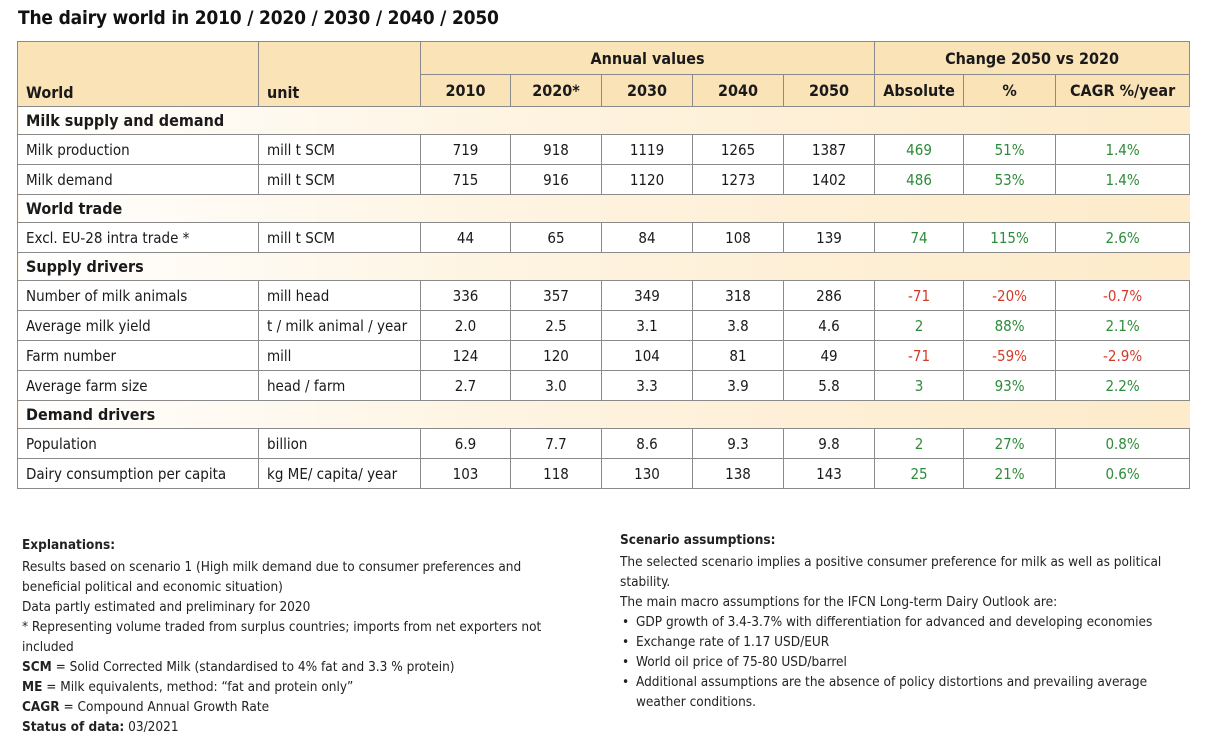  I want to click on row-unit: kg ME/ capita/ year, so click(339, 473).